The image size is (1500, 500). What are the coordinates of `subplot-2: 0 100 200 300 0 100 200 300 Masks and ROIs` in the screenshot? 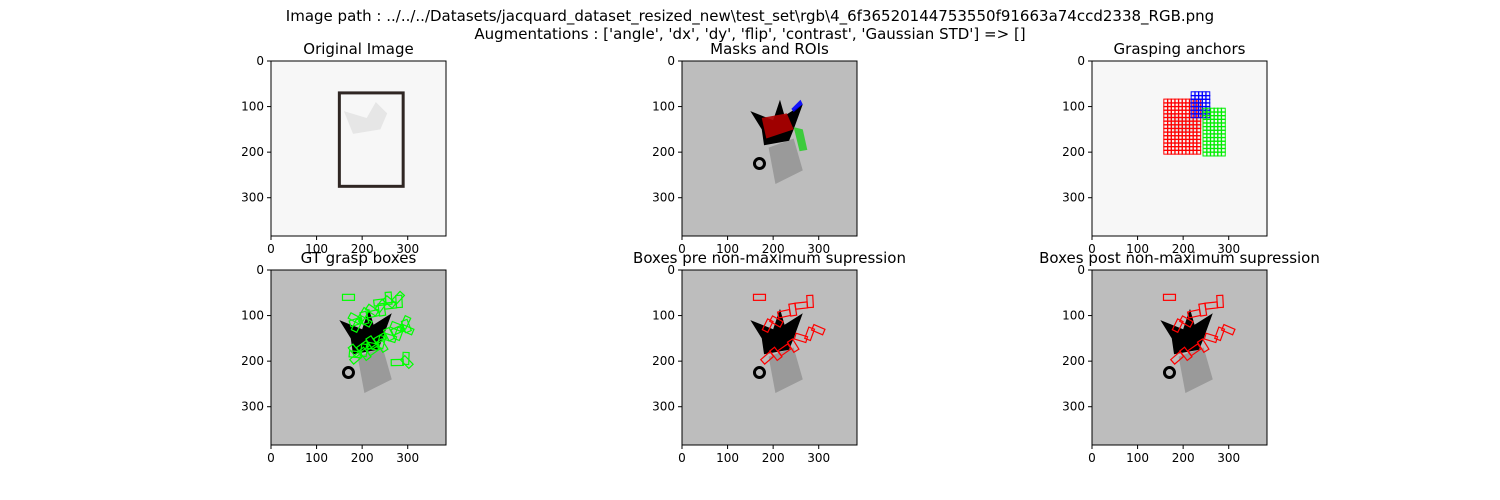 It's located at (755, 148).